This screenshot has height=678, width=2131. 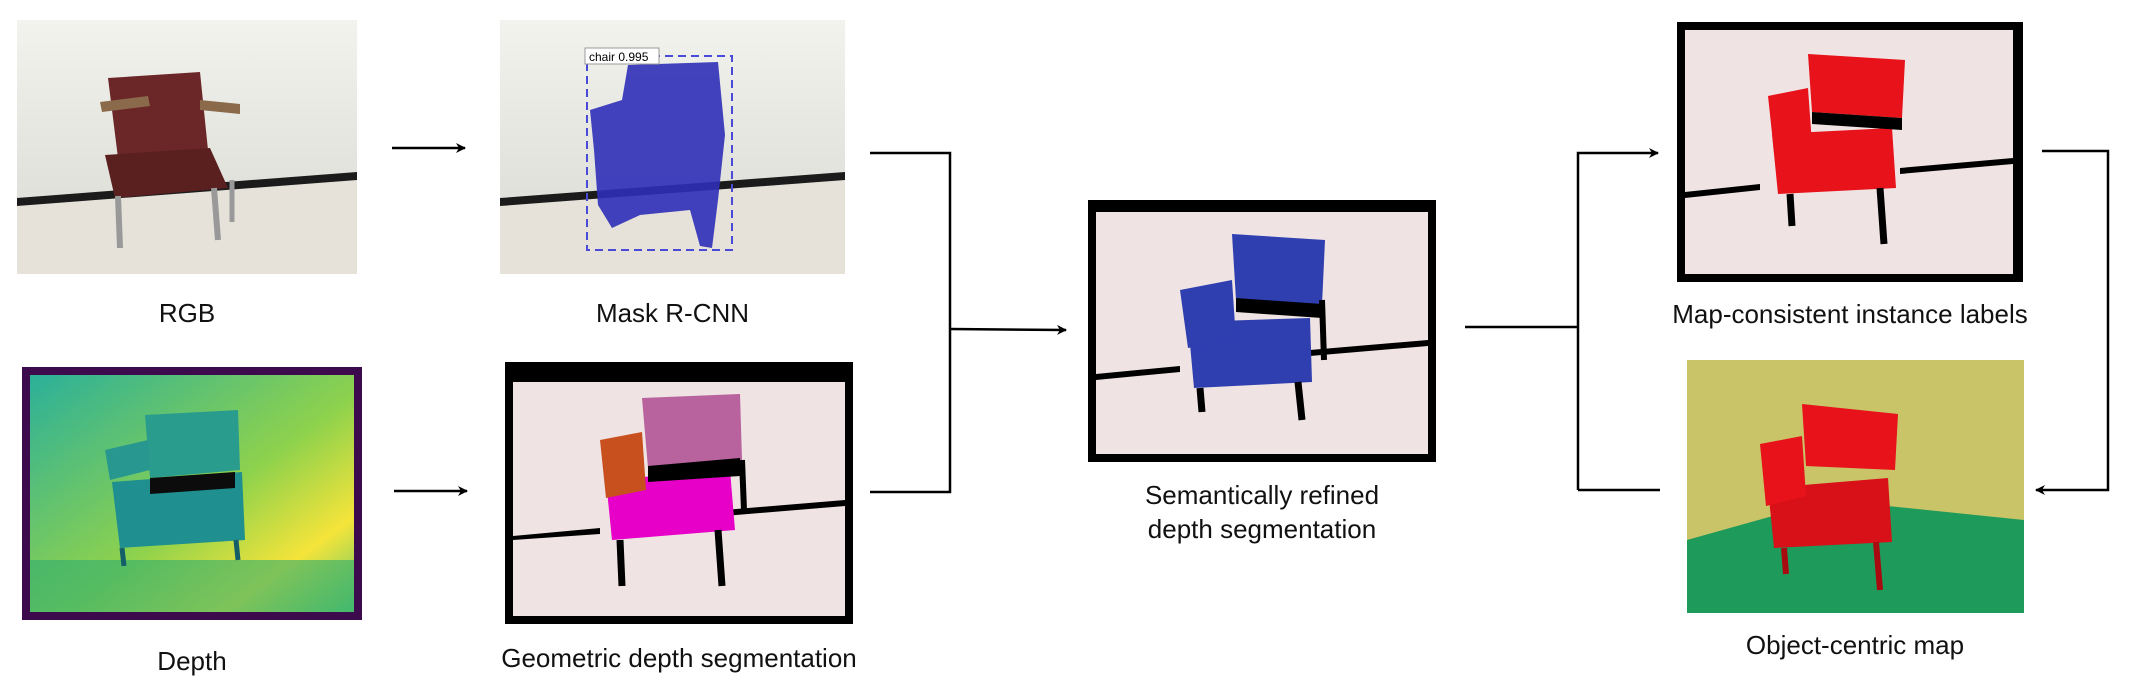 I want to click on chair-mask-icon, so click(x=657, y=155).